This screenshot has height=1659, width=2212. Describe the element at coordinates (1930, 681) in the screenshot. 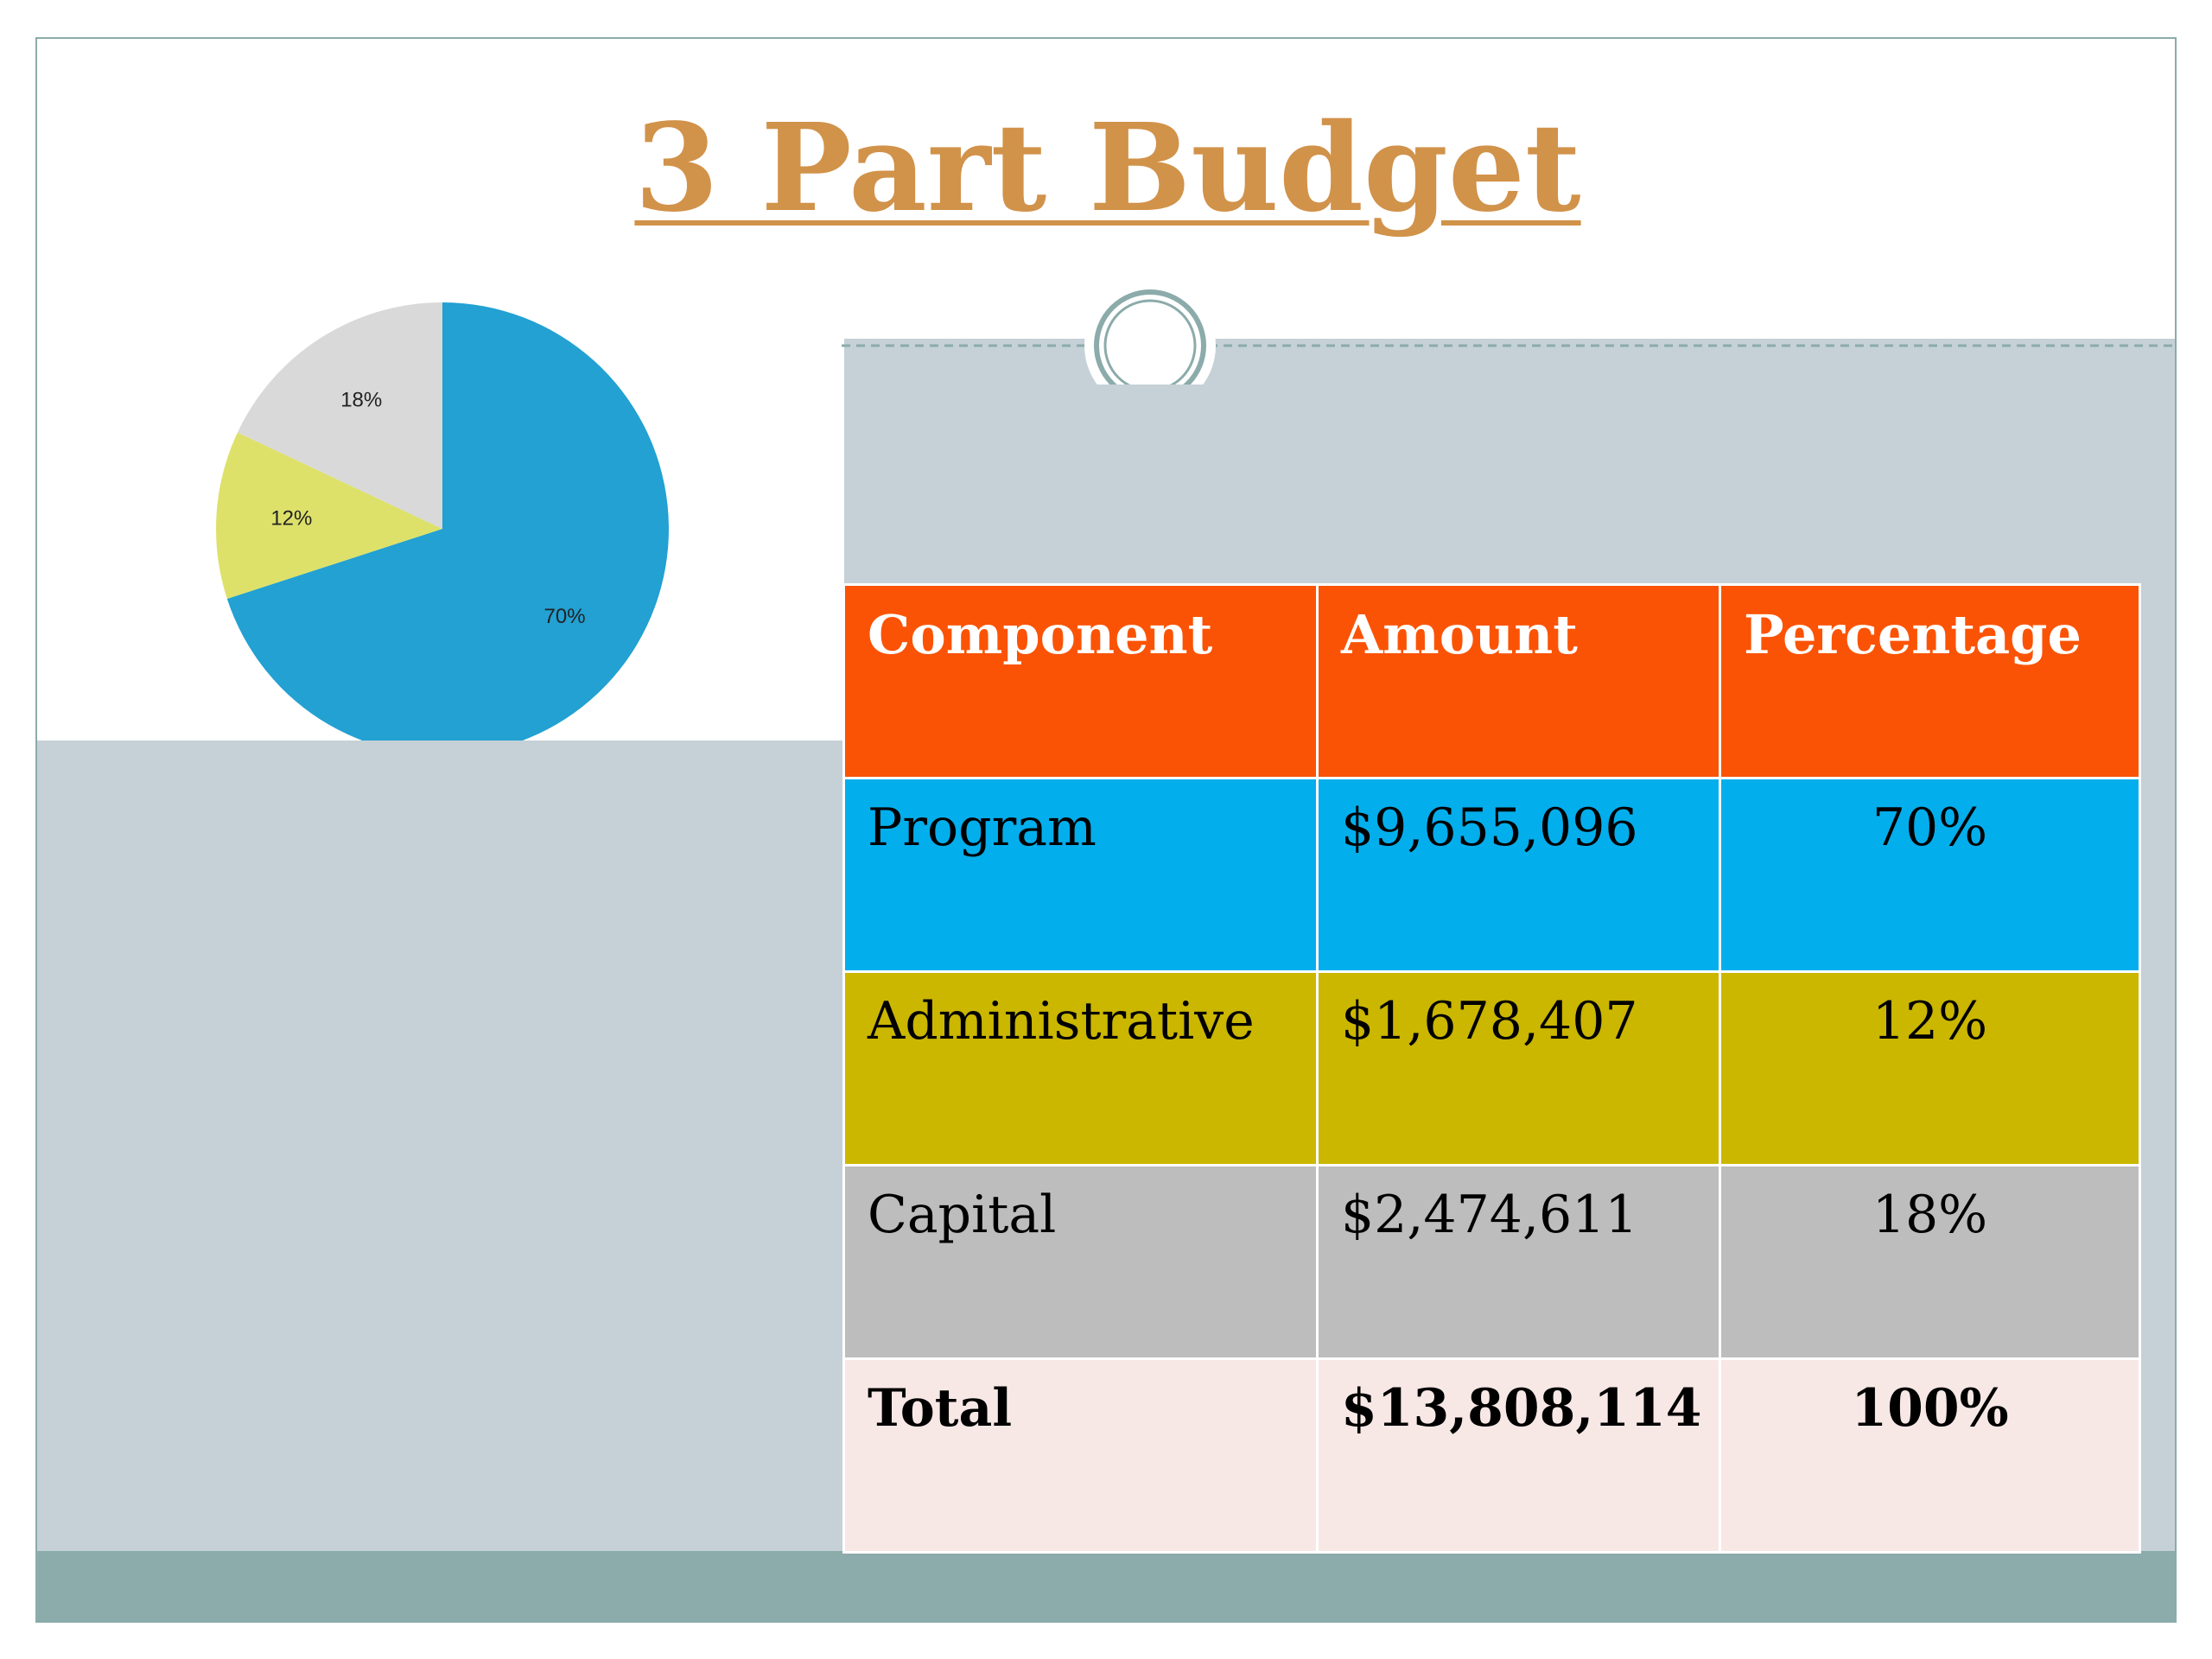

I see `header-percentage: Percentage` at that location.